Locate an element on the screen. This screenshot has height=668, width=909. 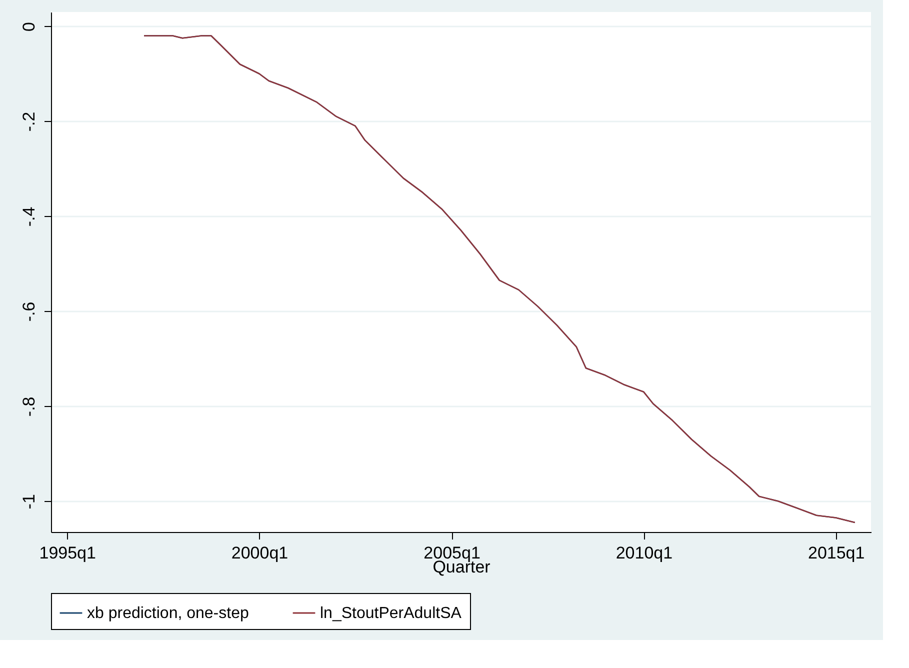
y-tick-label: 0 is located at coordinates (29, 27).